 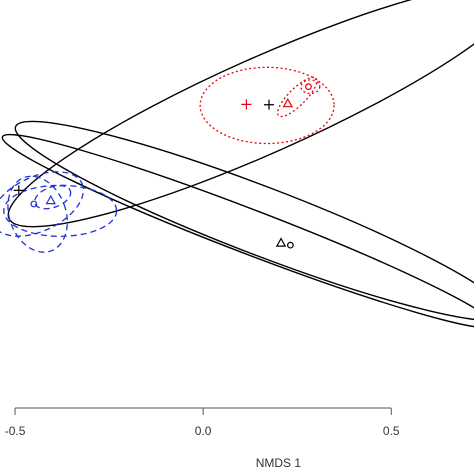 What do you see at coordinates (202, 423) in the screenshot?
I see `x-axis-ticks: -0.5 0.0 0.5` at bounding box center [202, 423].